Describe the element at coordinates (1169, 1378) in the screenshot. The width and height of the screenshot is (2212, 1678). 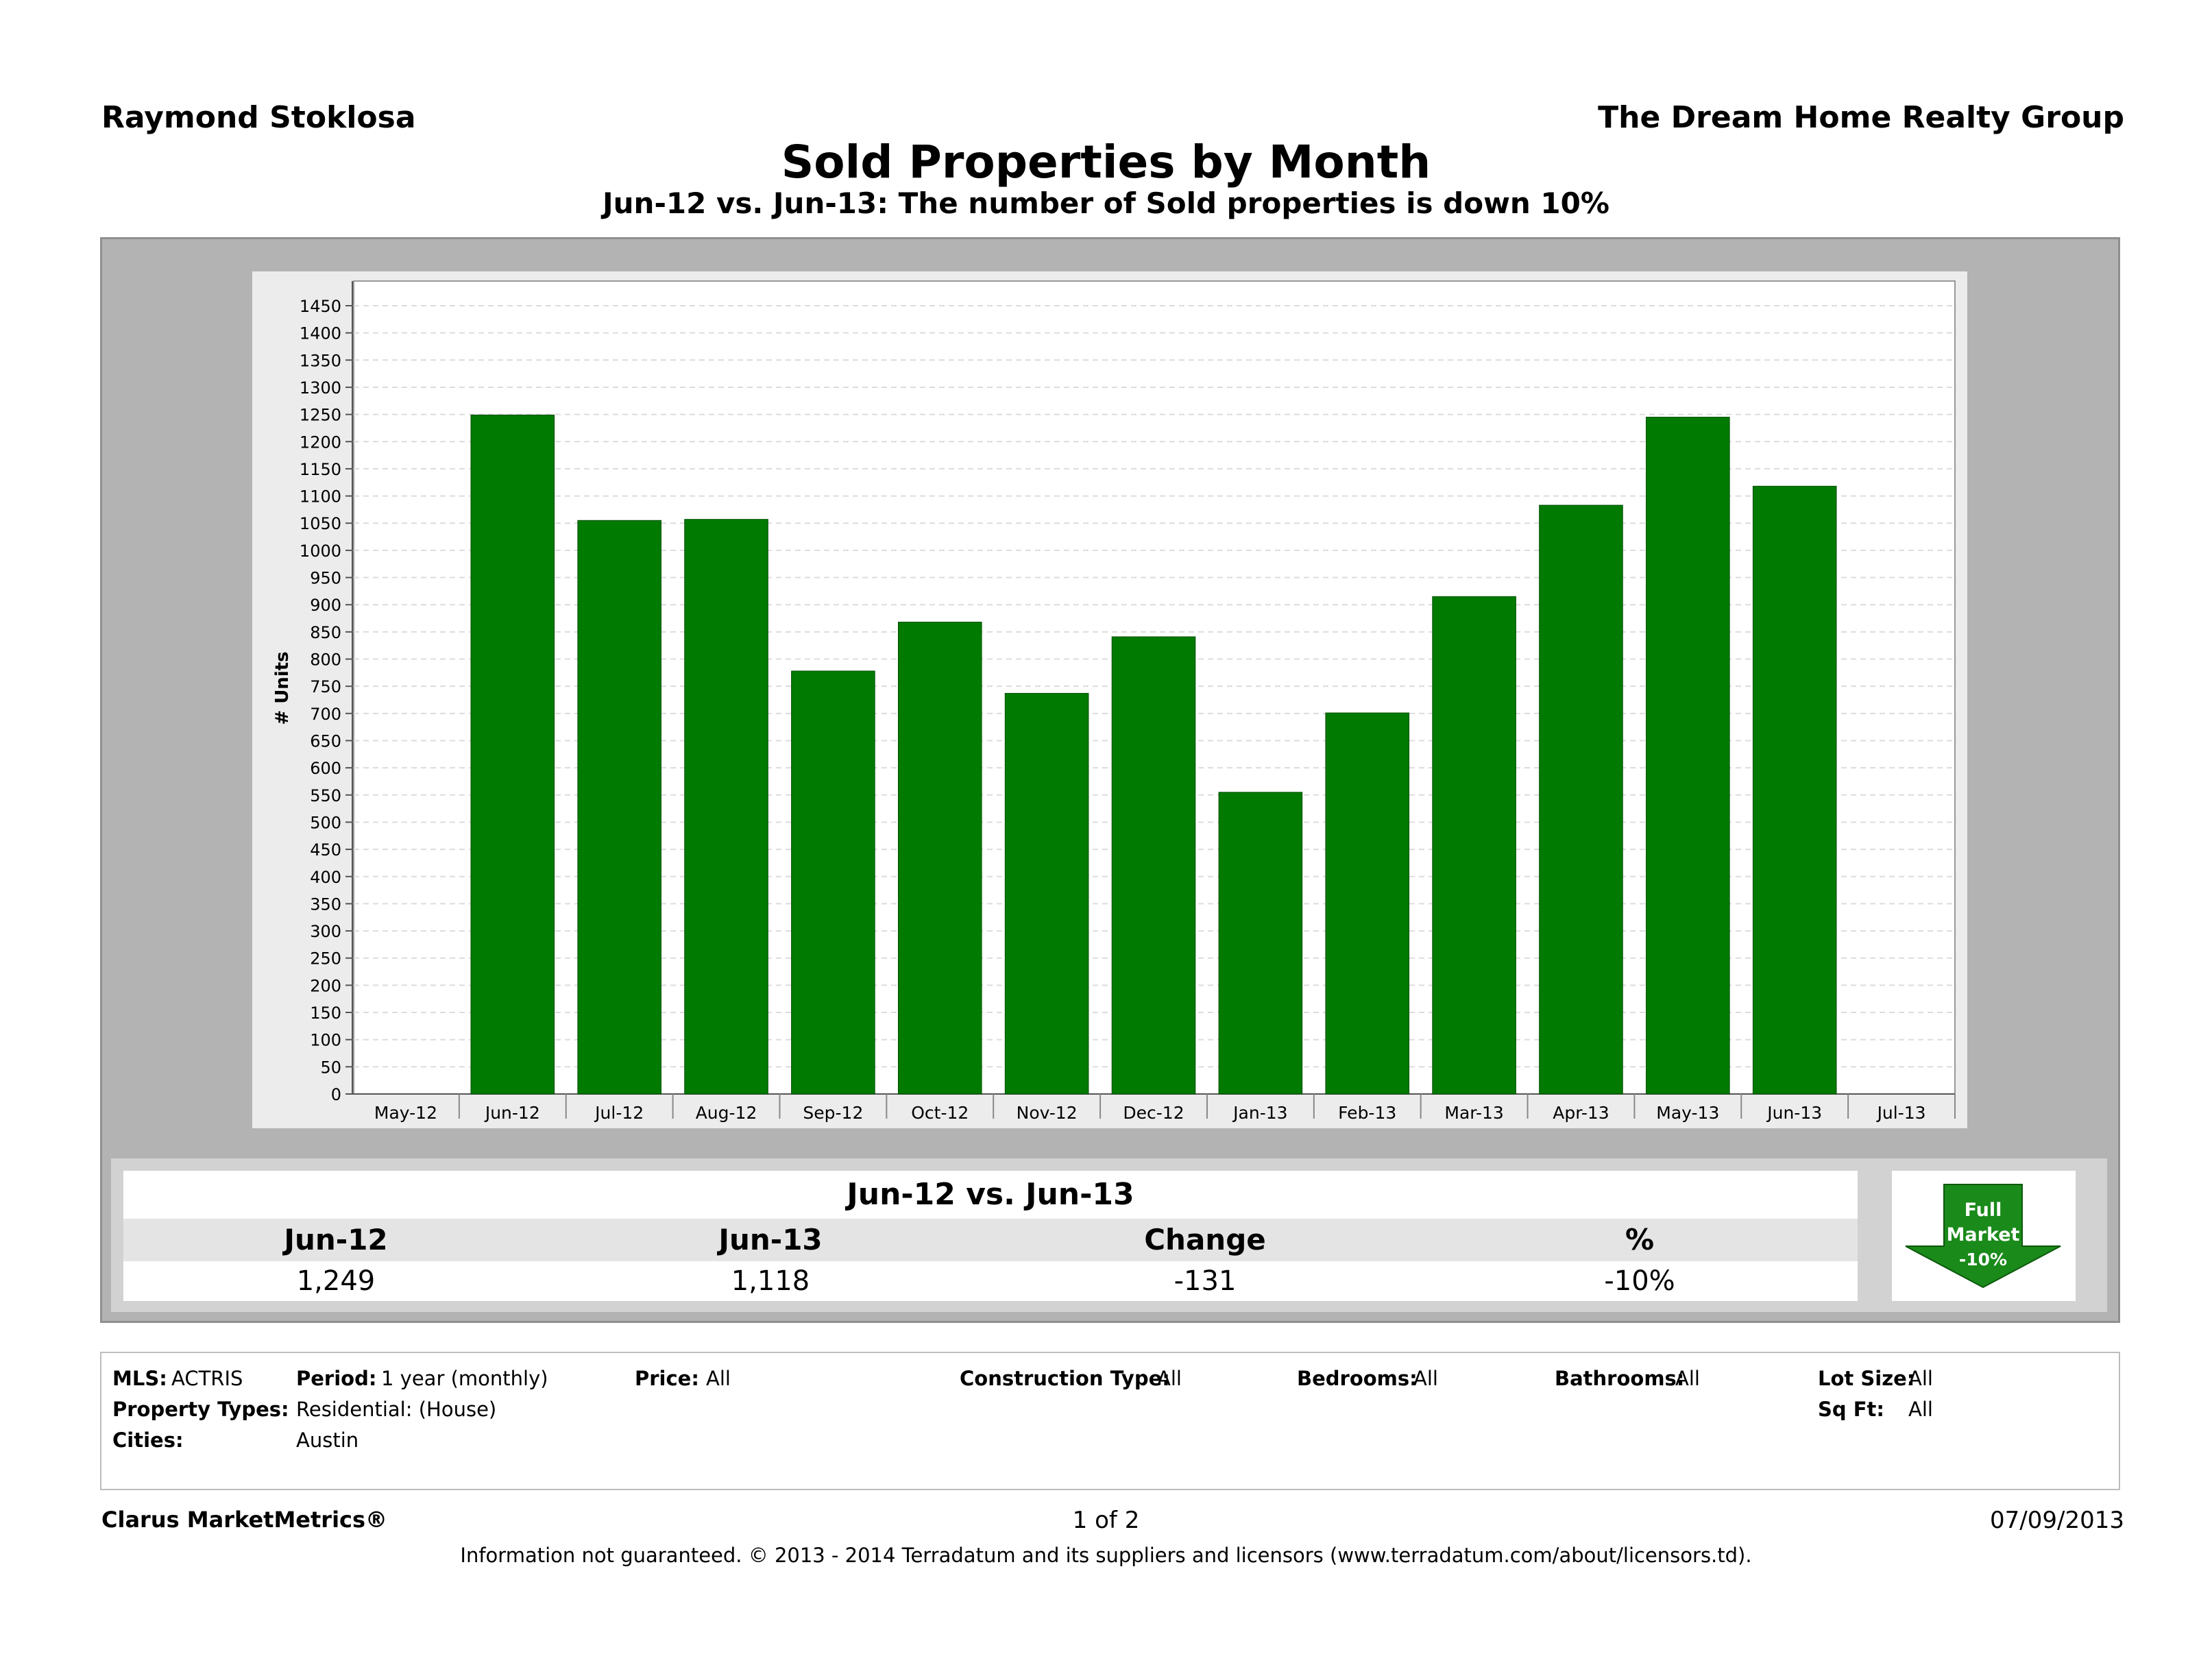
I see `construction-value: All` at that location.